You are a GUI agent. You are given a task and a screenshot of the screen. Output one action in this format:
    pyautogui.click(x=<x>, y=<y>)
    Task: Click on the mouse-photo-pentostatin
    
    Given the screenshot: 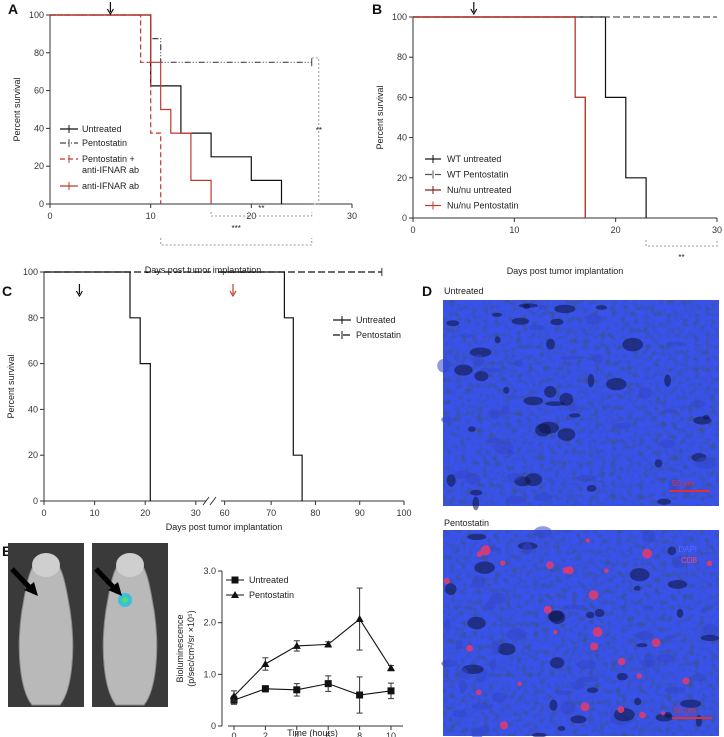 What is the action you would take?
    pyautogui.click(x=130, y=625)
    